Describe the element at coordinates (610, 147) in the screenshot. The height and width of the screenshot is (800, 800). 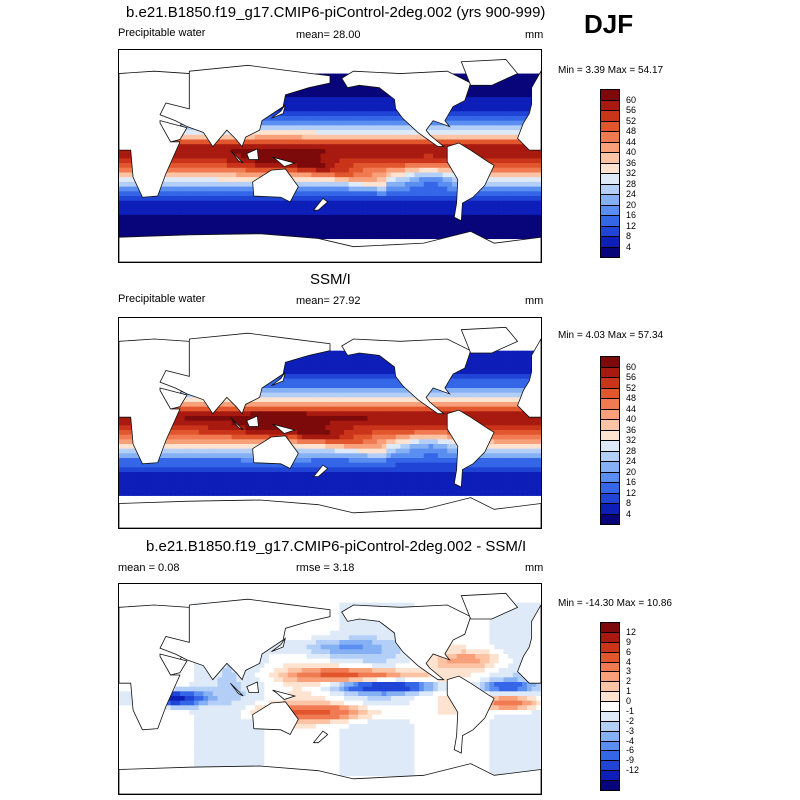
I see `panel-1-colorbar-swatch` at that location.